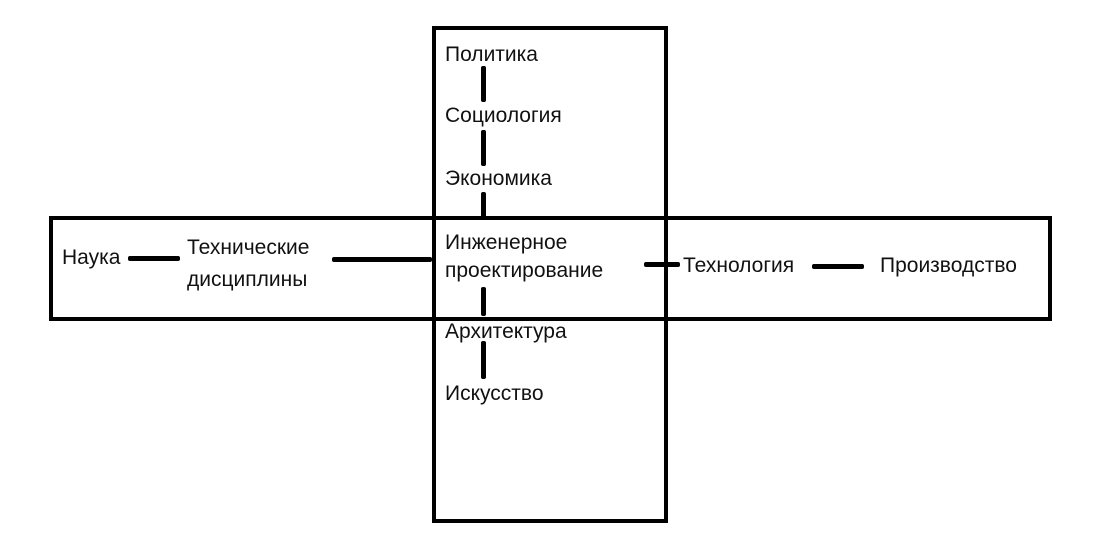 The height and width of the screenshot is (546, 1094). I want to click on node-science: Наука, so click(91, 257).